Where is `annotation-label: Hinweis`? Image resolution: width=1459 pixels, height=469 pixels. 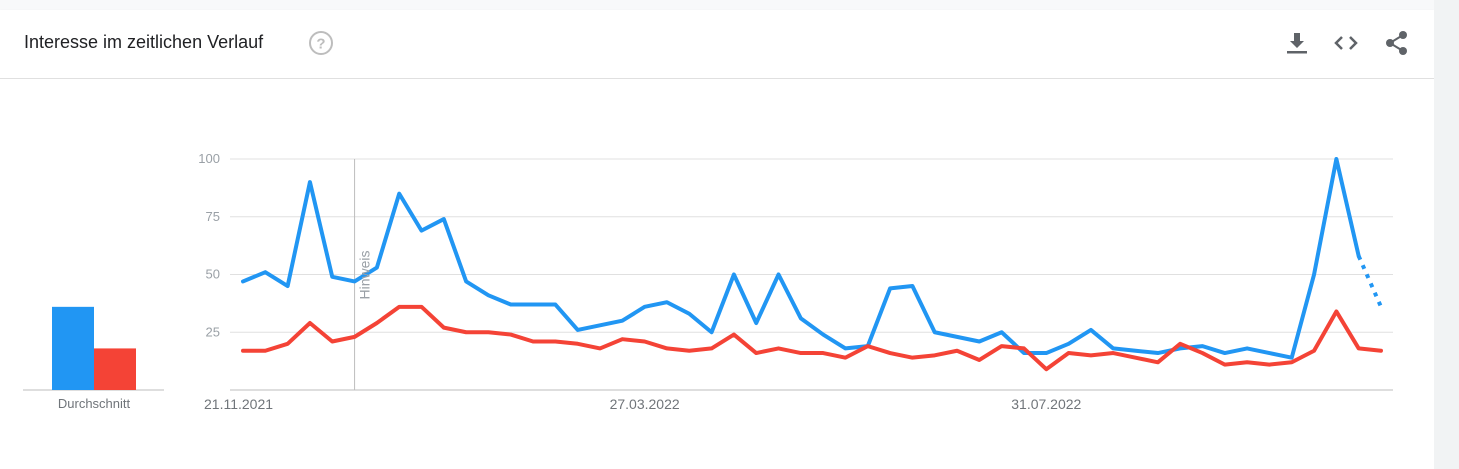 annotation-label: Hinweis is located at coordinates (365, 274).